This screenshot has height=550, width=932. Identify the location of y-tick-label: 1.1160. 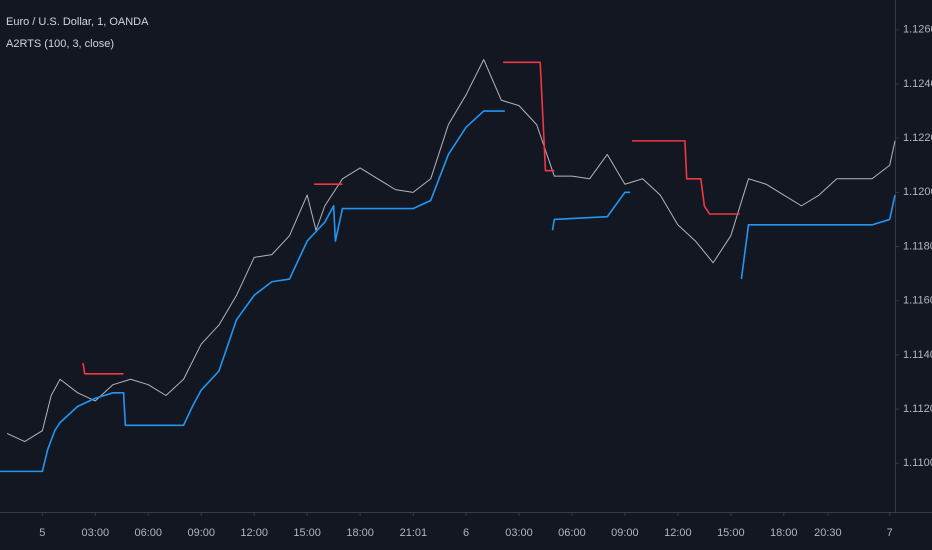
(917, 301).